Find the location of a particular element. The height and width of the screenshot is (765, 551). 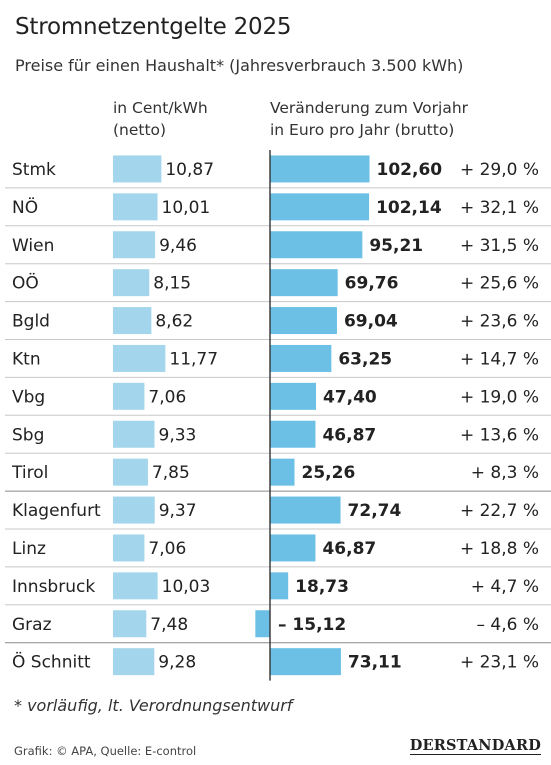

change-percent-label: + 22,7 % is located at coordinates (499, 511).